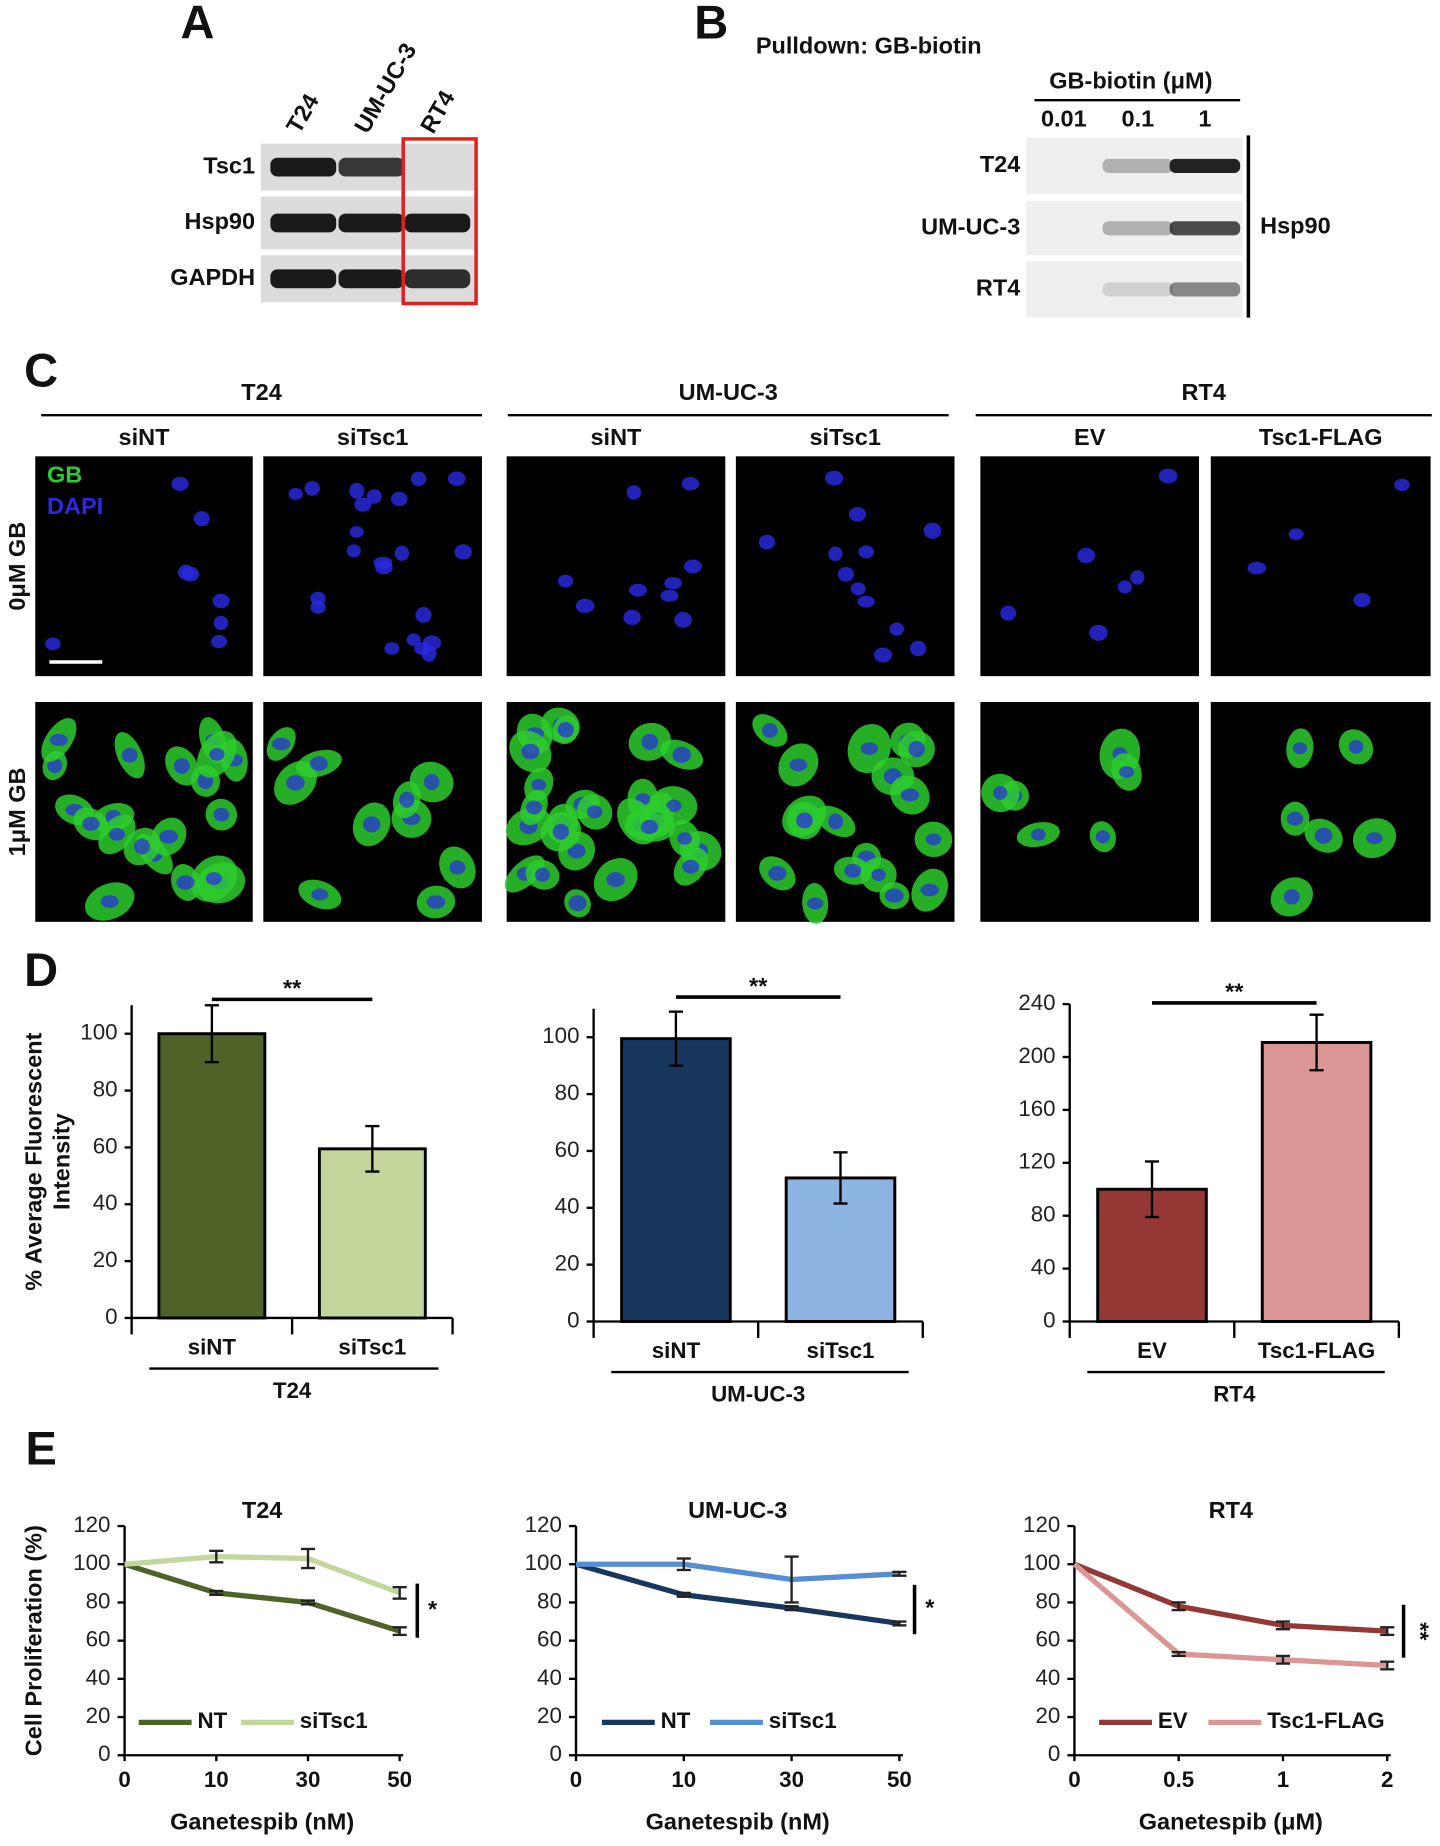 The width and height of the screenshot is (1440, 1846). Describe the element at coordinates (1283, 1779) in the screenshot. I see `x-tick-label: 1` at that location.